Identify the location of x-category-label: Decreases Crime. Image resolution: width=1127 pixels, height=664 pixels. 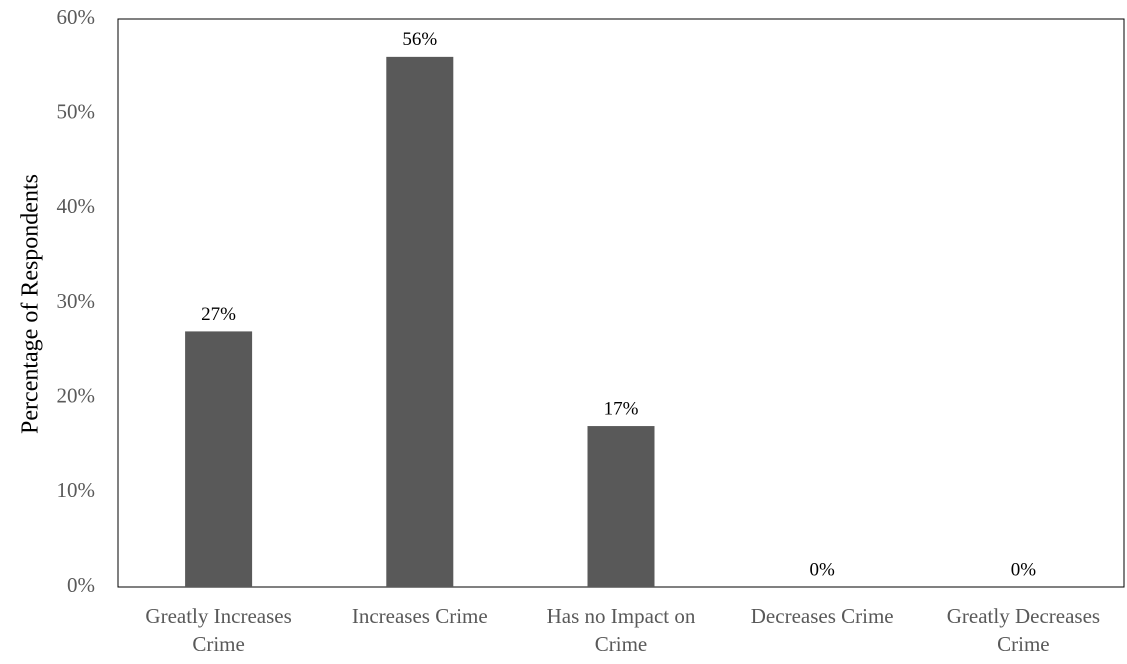
(822, 616).